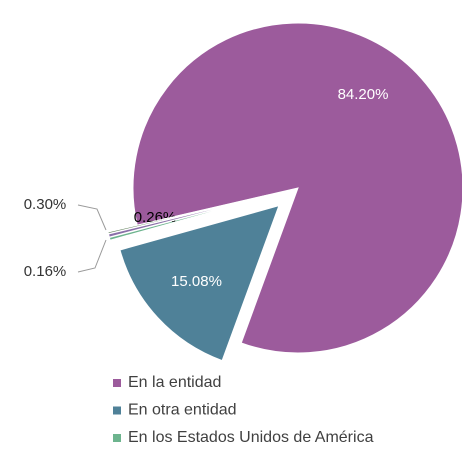 This screenshot has width=462, height=455. I want to click on legend-label: En la entidad, so click(174, 382).